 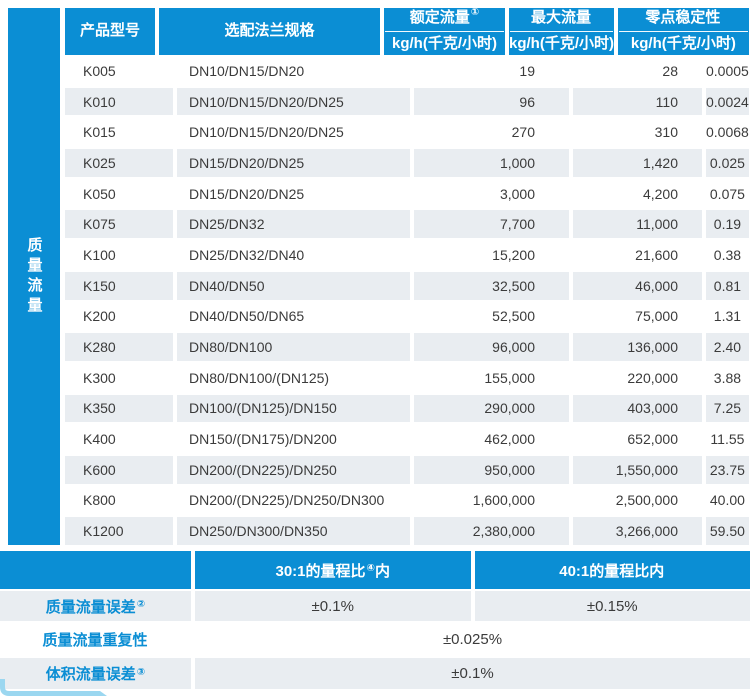 I want to click on rated-flow-cell: 290,000, so click(x=491, y=408).